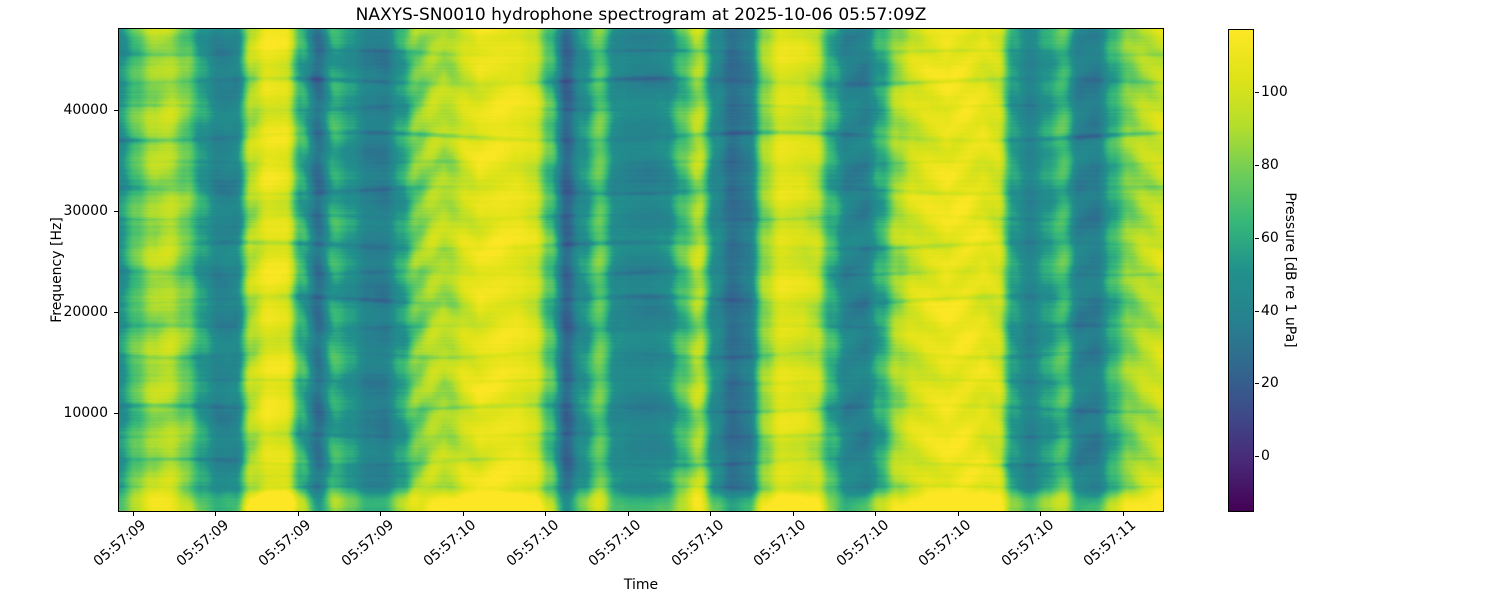 Image resolution: width=1500 pixels, height=600 pixels. I want to click on colorbar-tick-label: 60, so click(1270, 237).